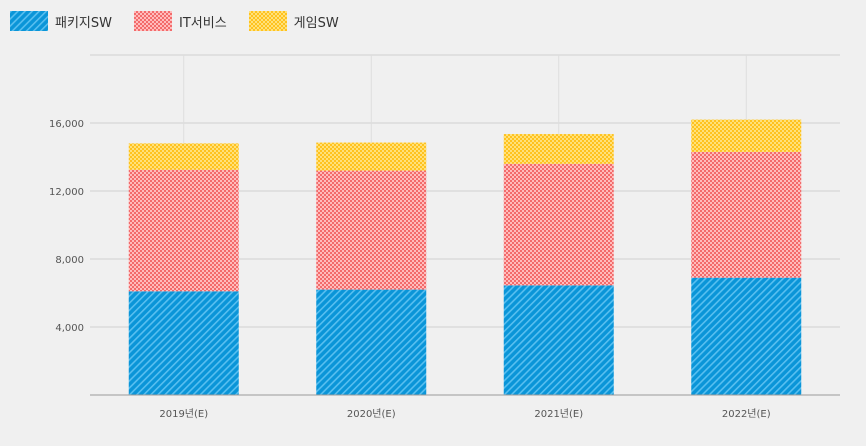 The height and width of the screenshot is (446, 866). I want to click on x-tick-label: 2022년(E), so click(746, 414).